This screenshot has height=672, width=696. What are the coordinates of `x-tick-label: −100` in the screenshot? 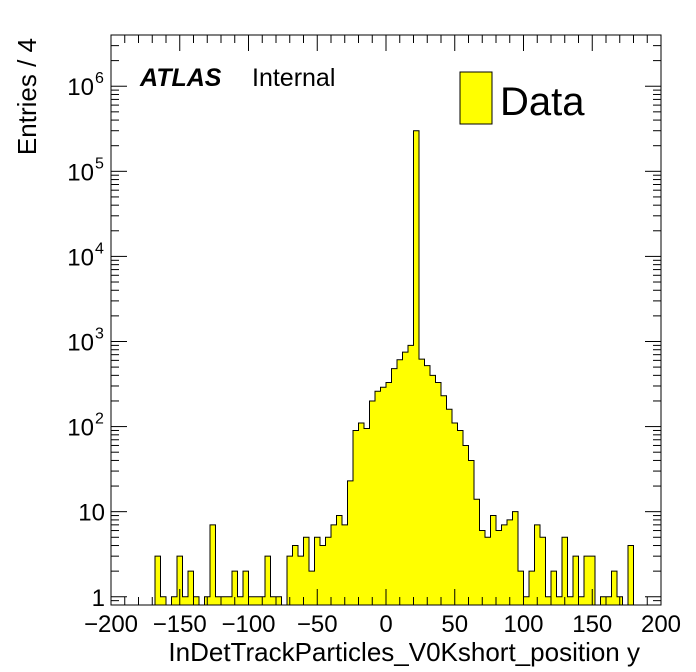 It's located at (248, 624).